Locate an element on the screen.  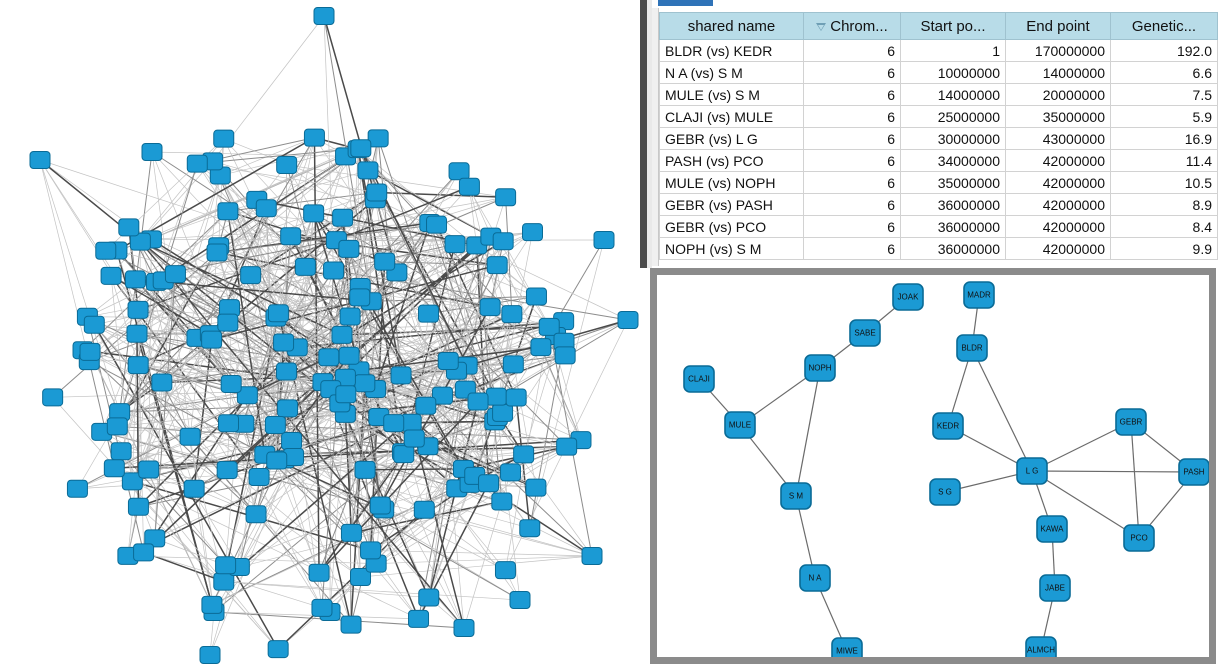
cell-end_point: 42000000 is located at coordinates (1058, 182).